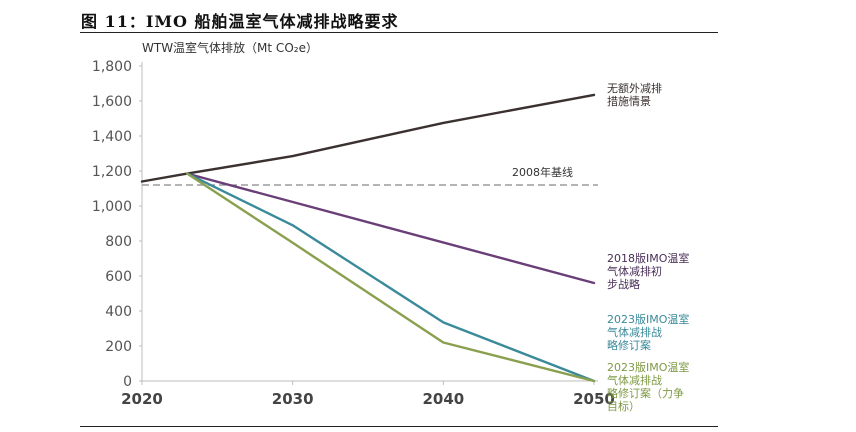 The image size is (856, 432). What do you see at coordinates (142, 399) in the screenshot?
I see `x-tick-label: 2020` at bounding box center [142, 399].